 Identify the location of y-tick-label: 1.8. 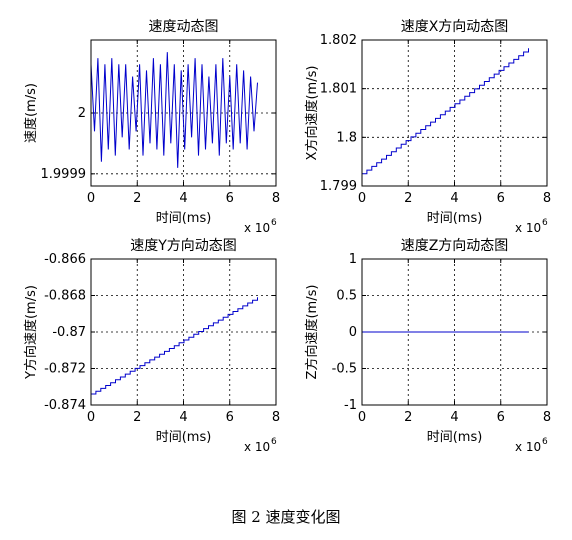
(346, 137).